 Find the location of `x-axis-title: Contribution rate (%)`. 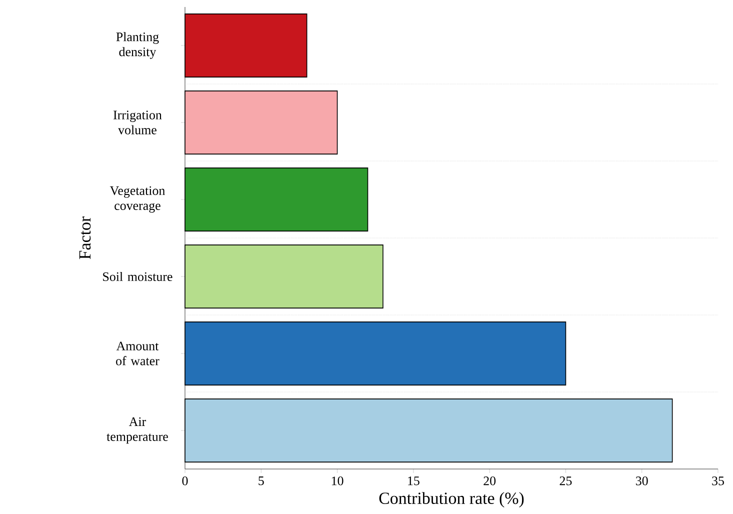

x-axis-title: Contribution rate (%) is located at coordinates (451, 500).